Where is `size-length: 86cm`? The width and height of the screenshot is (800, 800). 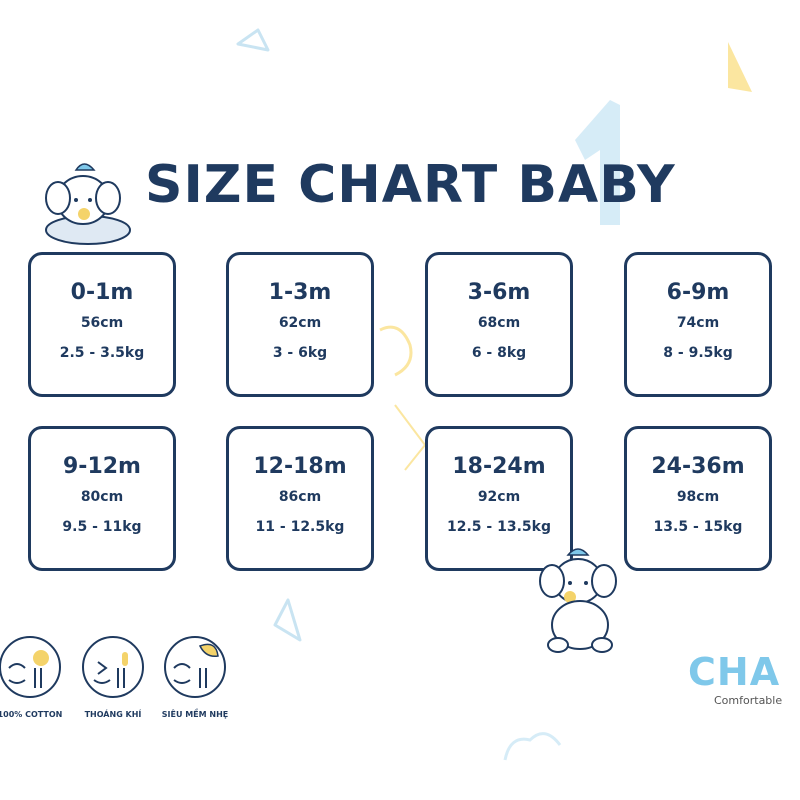 size-length: 86cm is located at coordinates (300, 497).